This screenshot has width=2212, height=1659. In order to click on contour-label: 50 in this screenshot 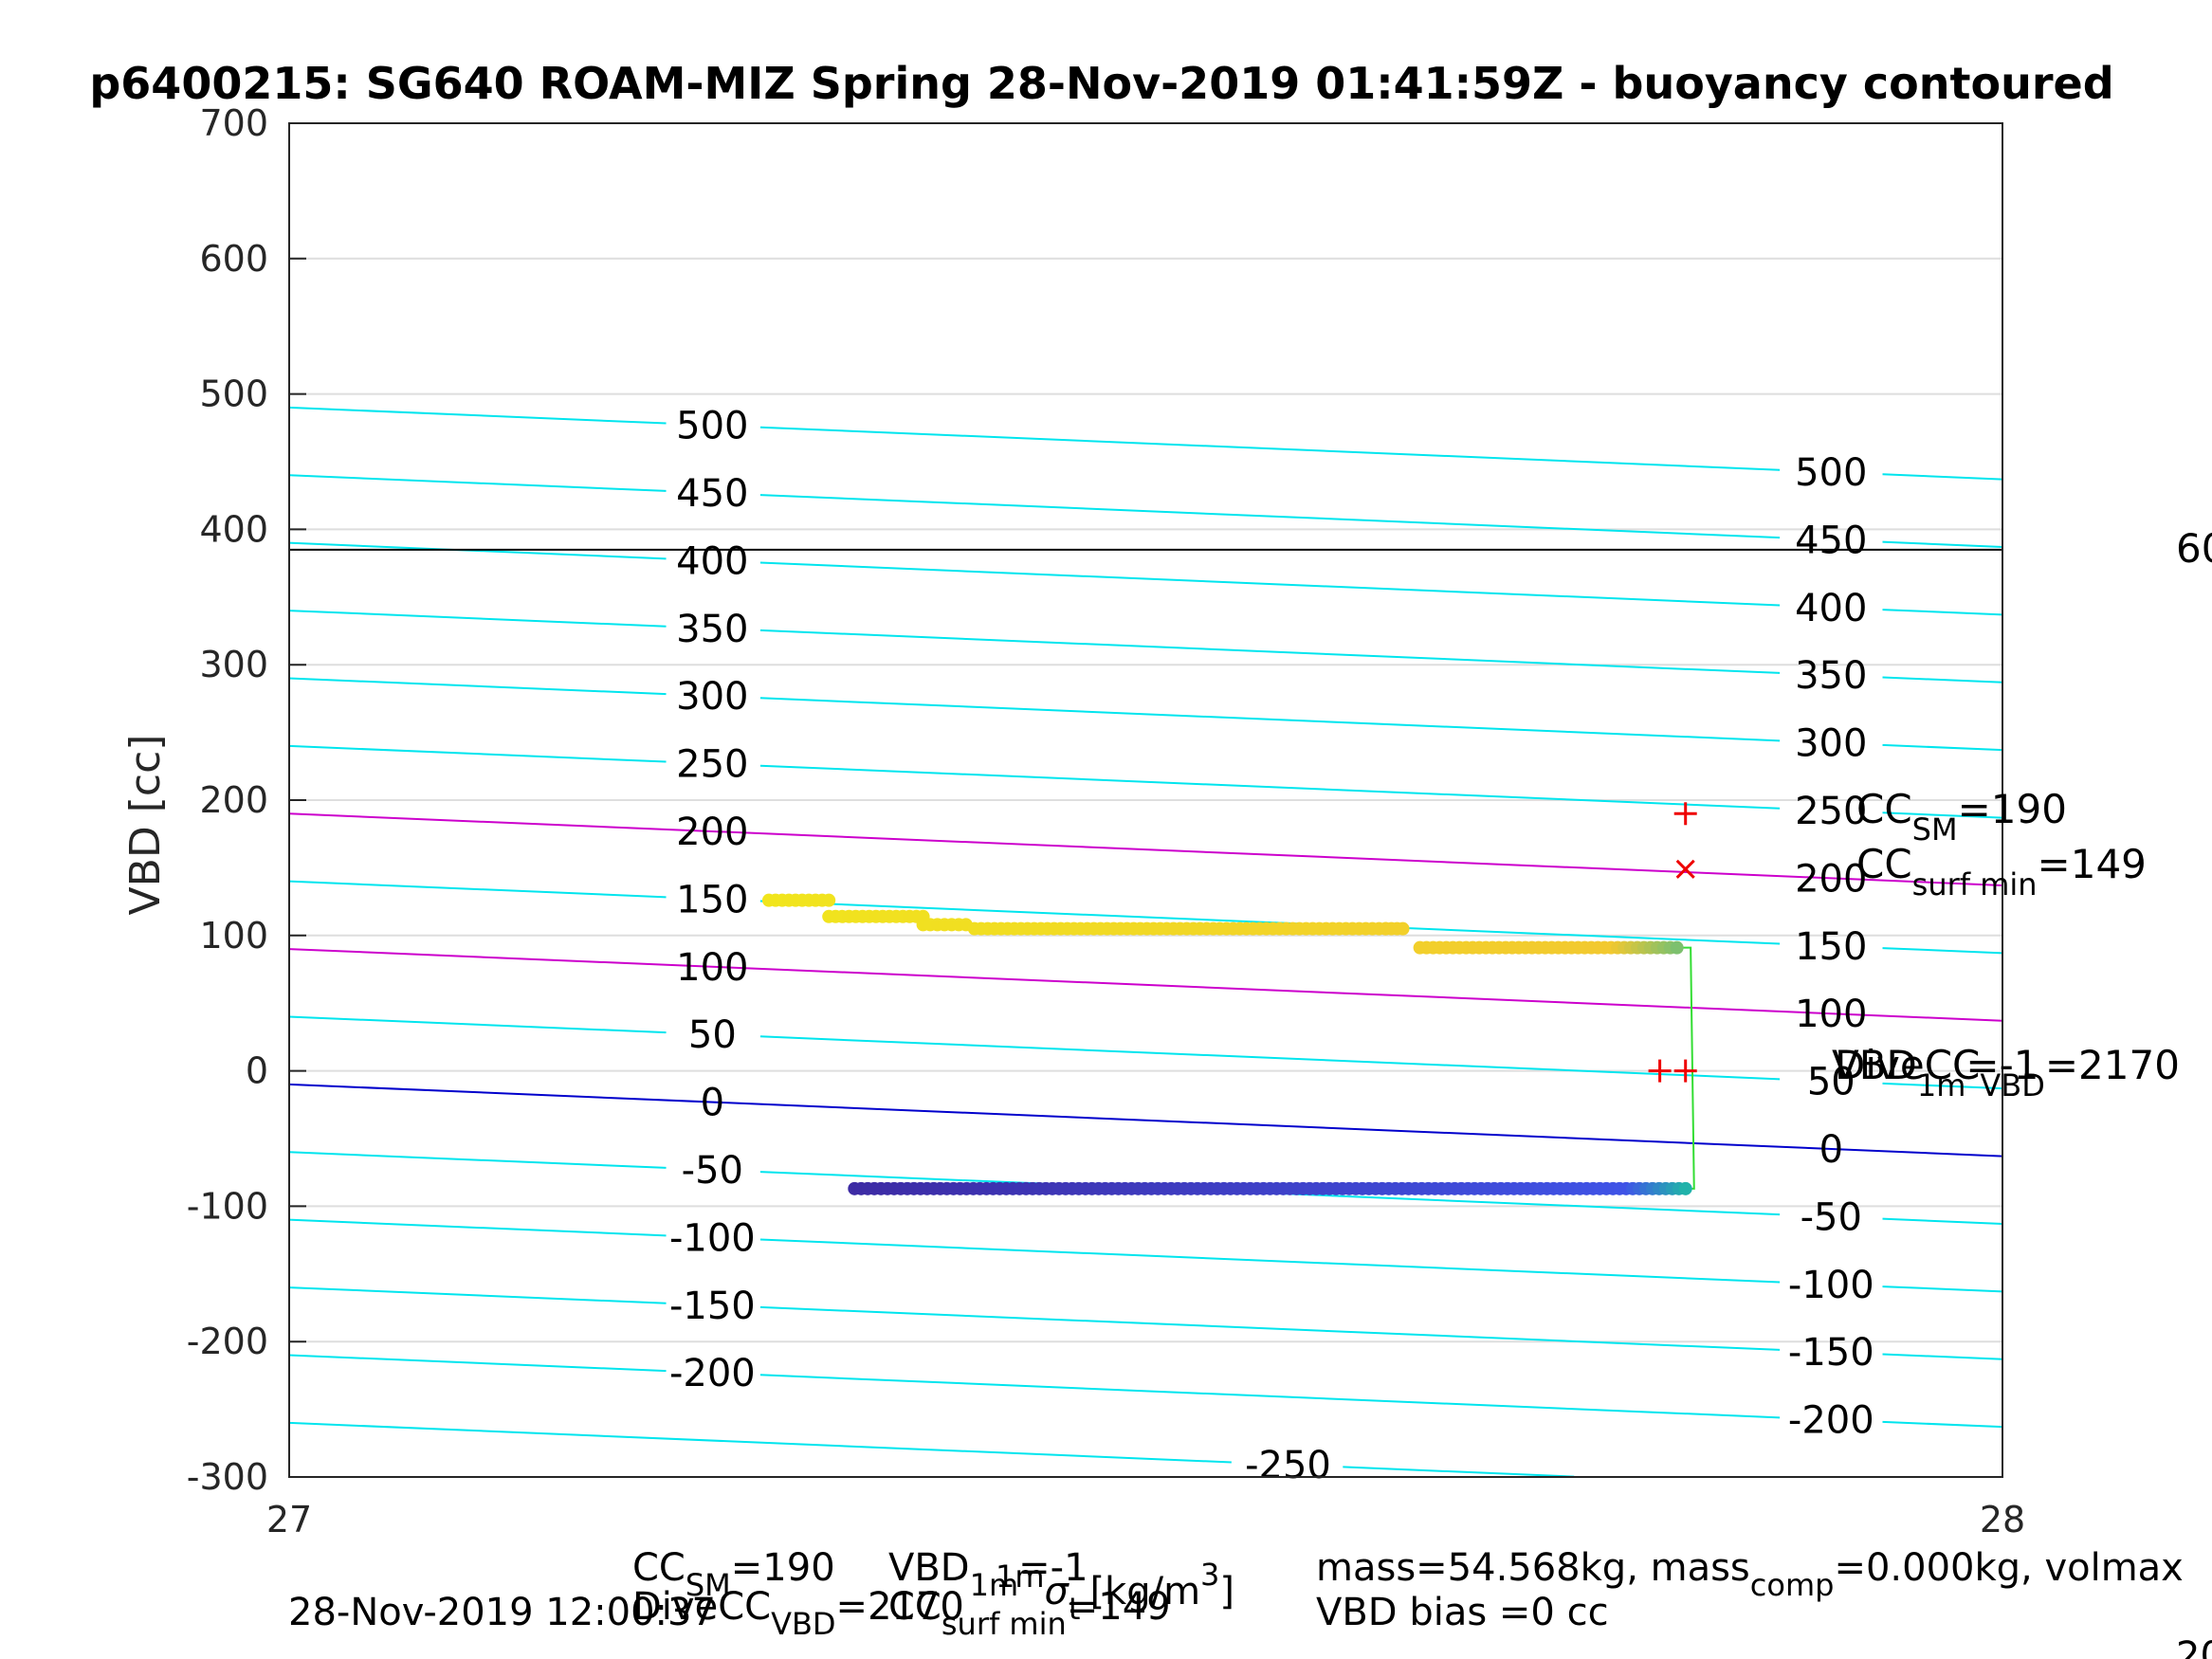, I will do `click(1831, 1082)`.